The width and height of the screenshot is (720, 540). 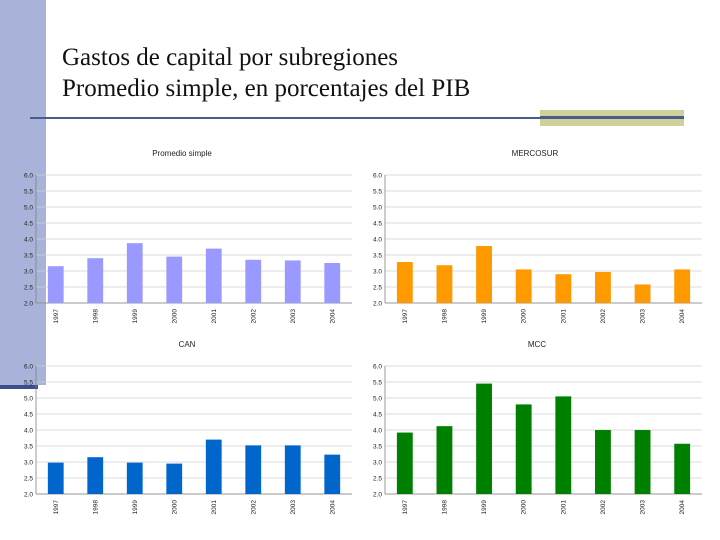 I want to click on slide-left-accent-mark, so click(x=19, y=387).